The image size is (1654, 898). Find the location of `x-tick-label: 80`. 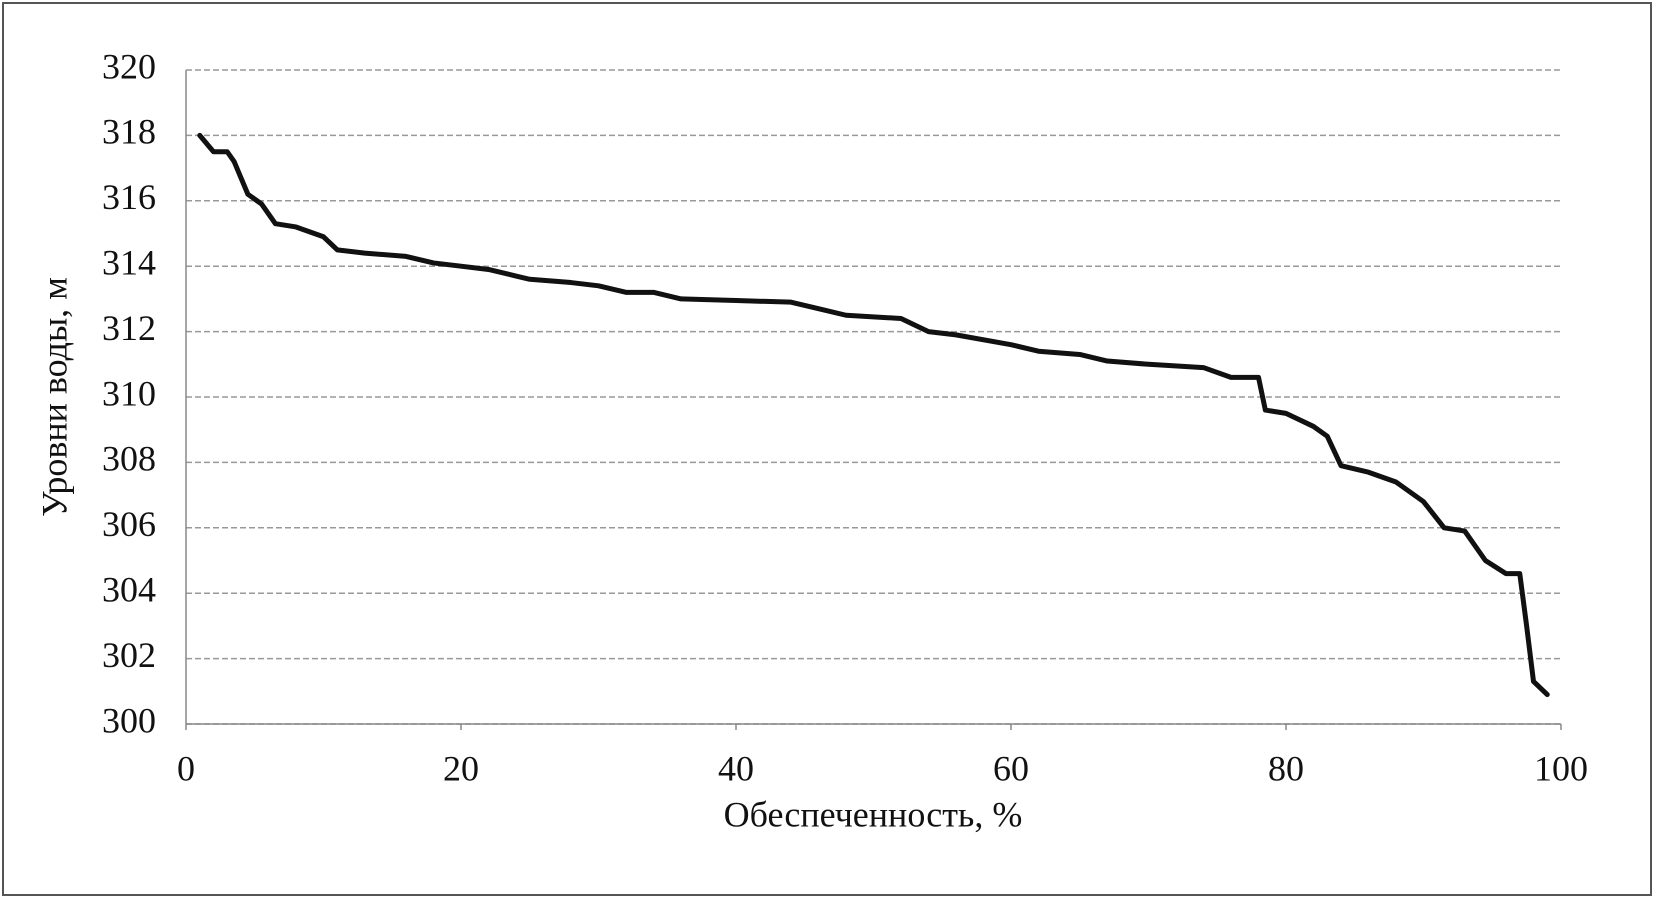

x-tick-label: 80 is located at coordinates (1286, 768).